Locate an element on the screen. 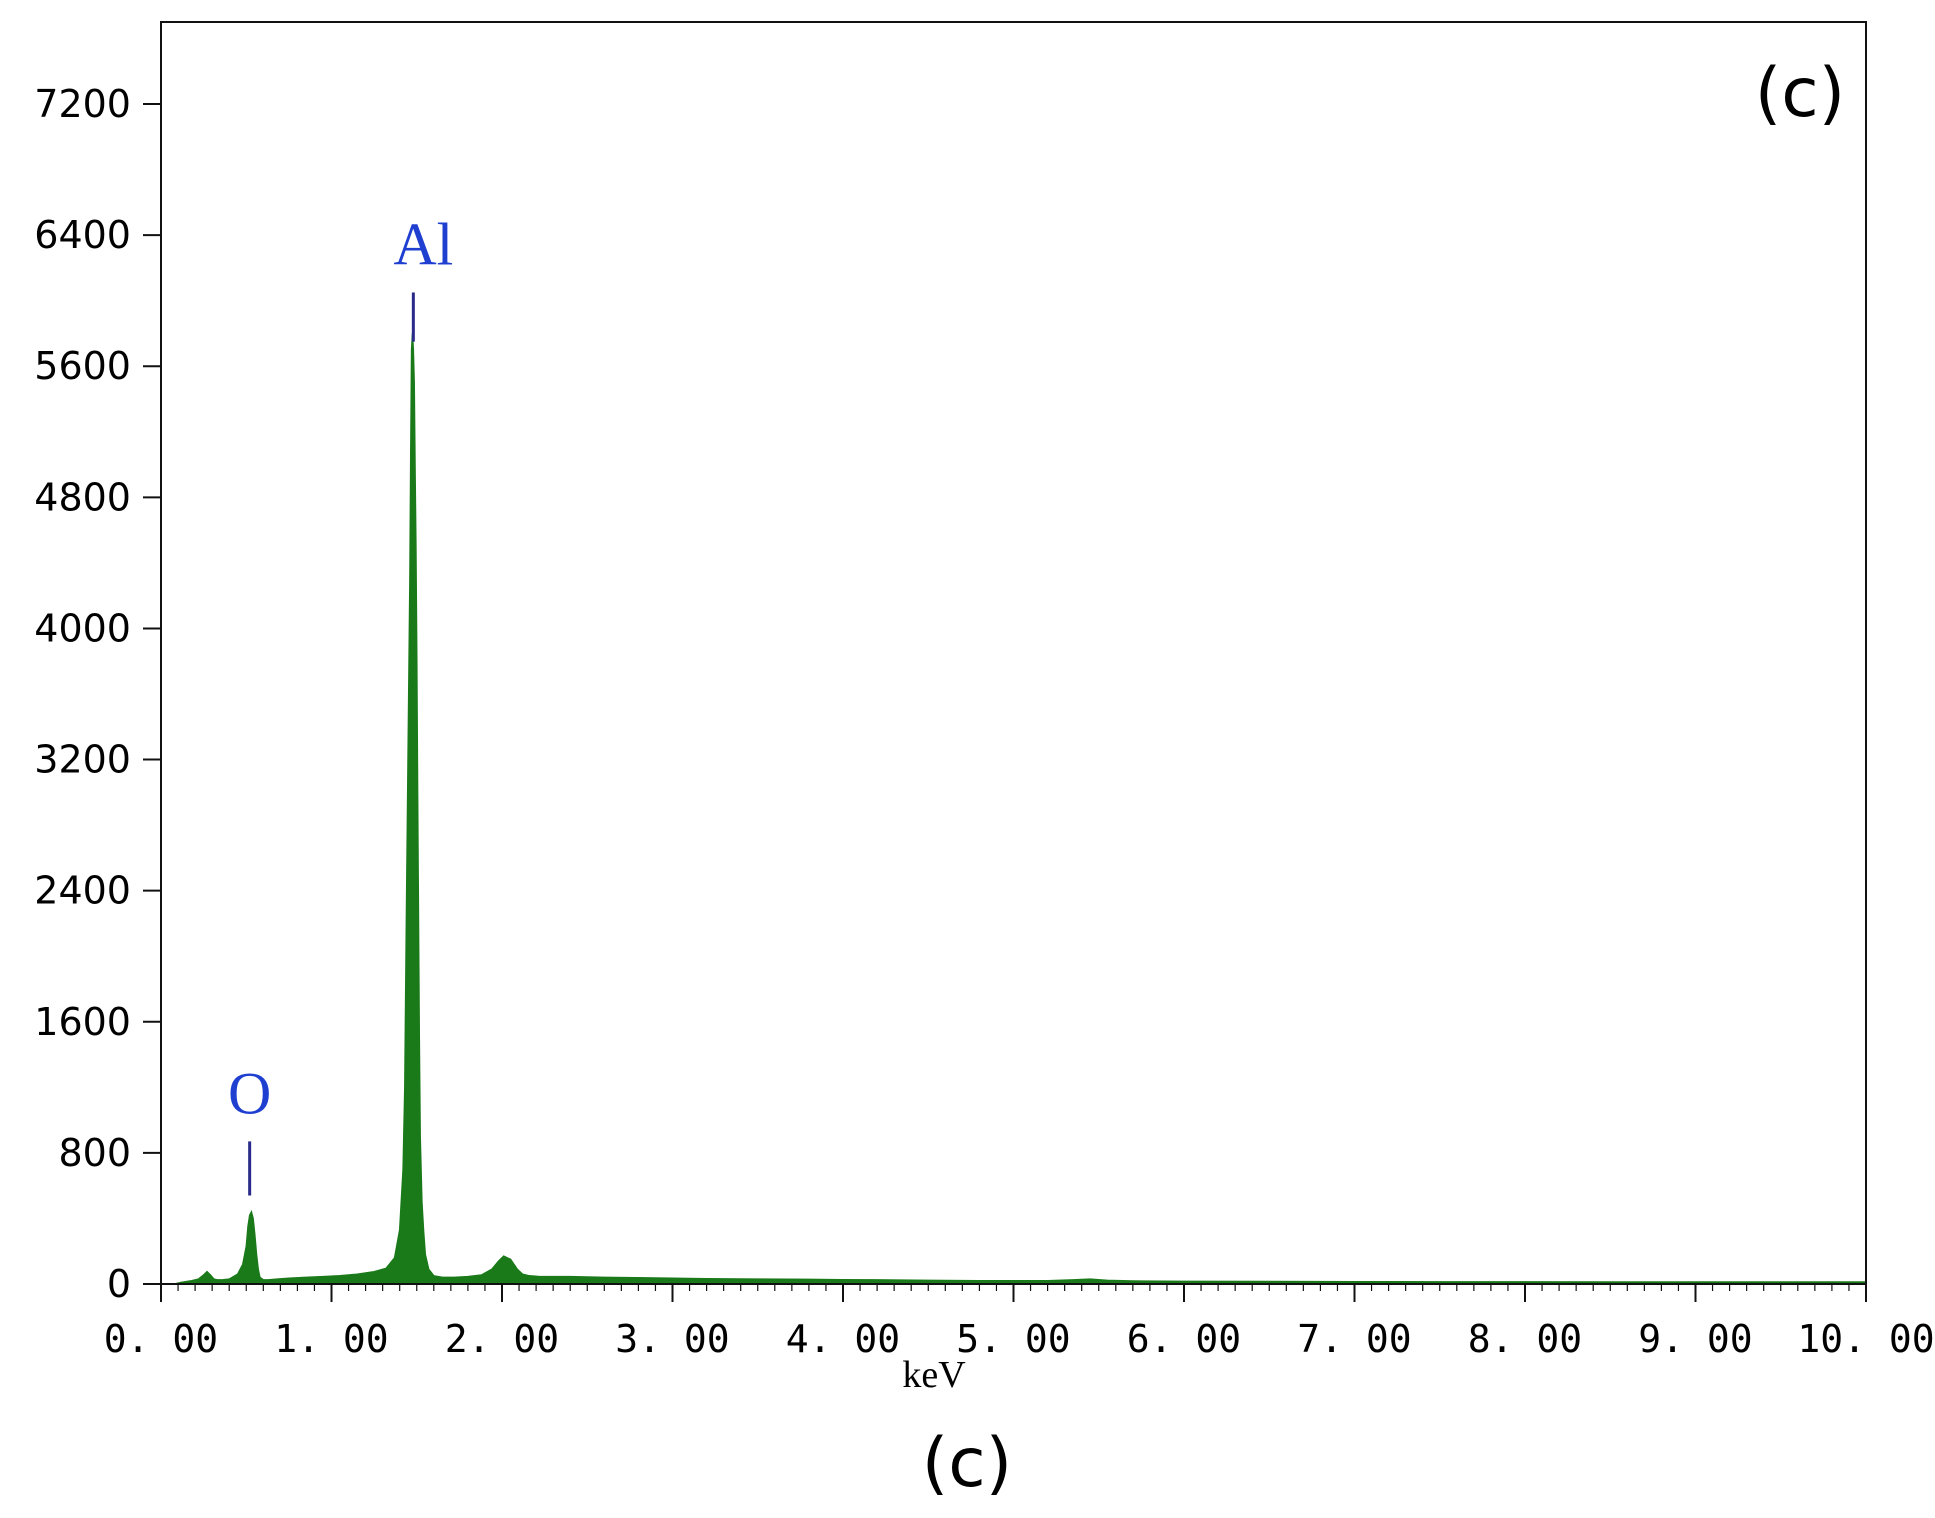 The image size is (1935, 1518). peak-label-o: O is located at coordinates (249, 1093).